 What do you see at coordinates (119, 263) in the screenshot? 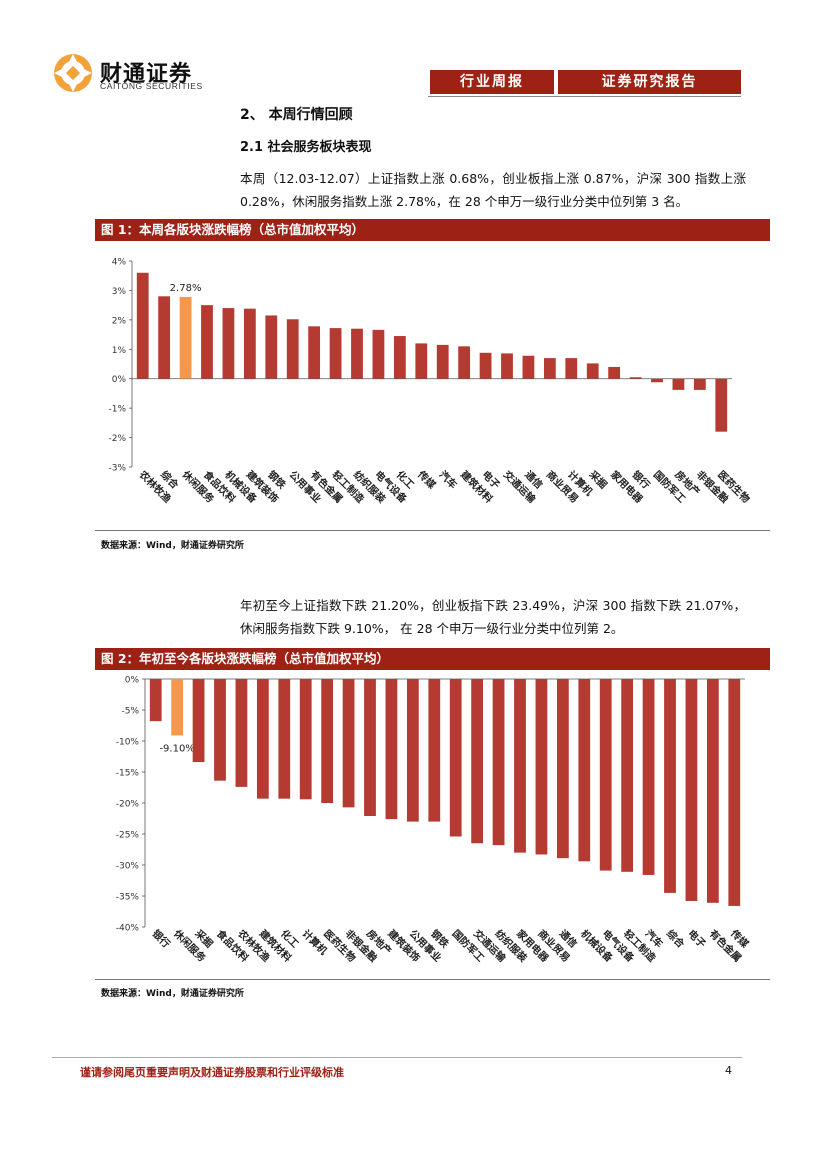
I see `y-tick-label: 4%` at bounding box center [119, 263].